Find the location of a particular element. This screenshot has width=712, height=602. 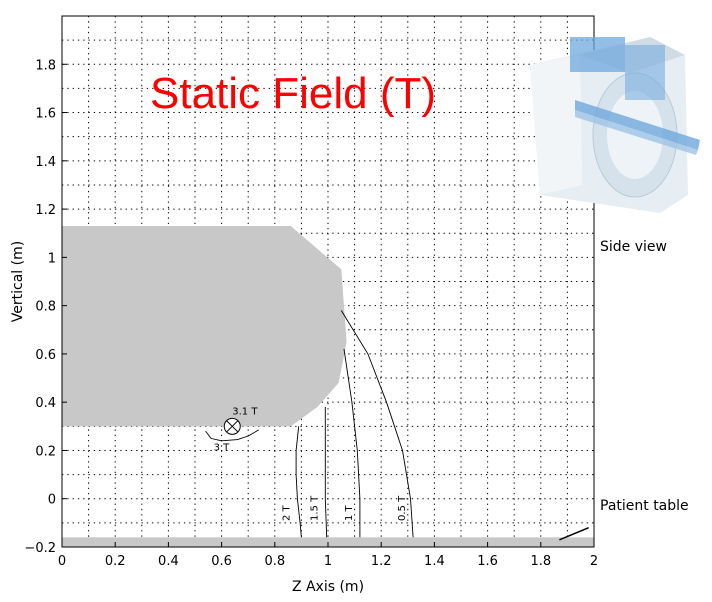

y-tick-label: 1.2 is located at coordinates (45, 210).